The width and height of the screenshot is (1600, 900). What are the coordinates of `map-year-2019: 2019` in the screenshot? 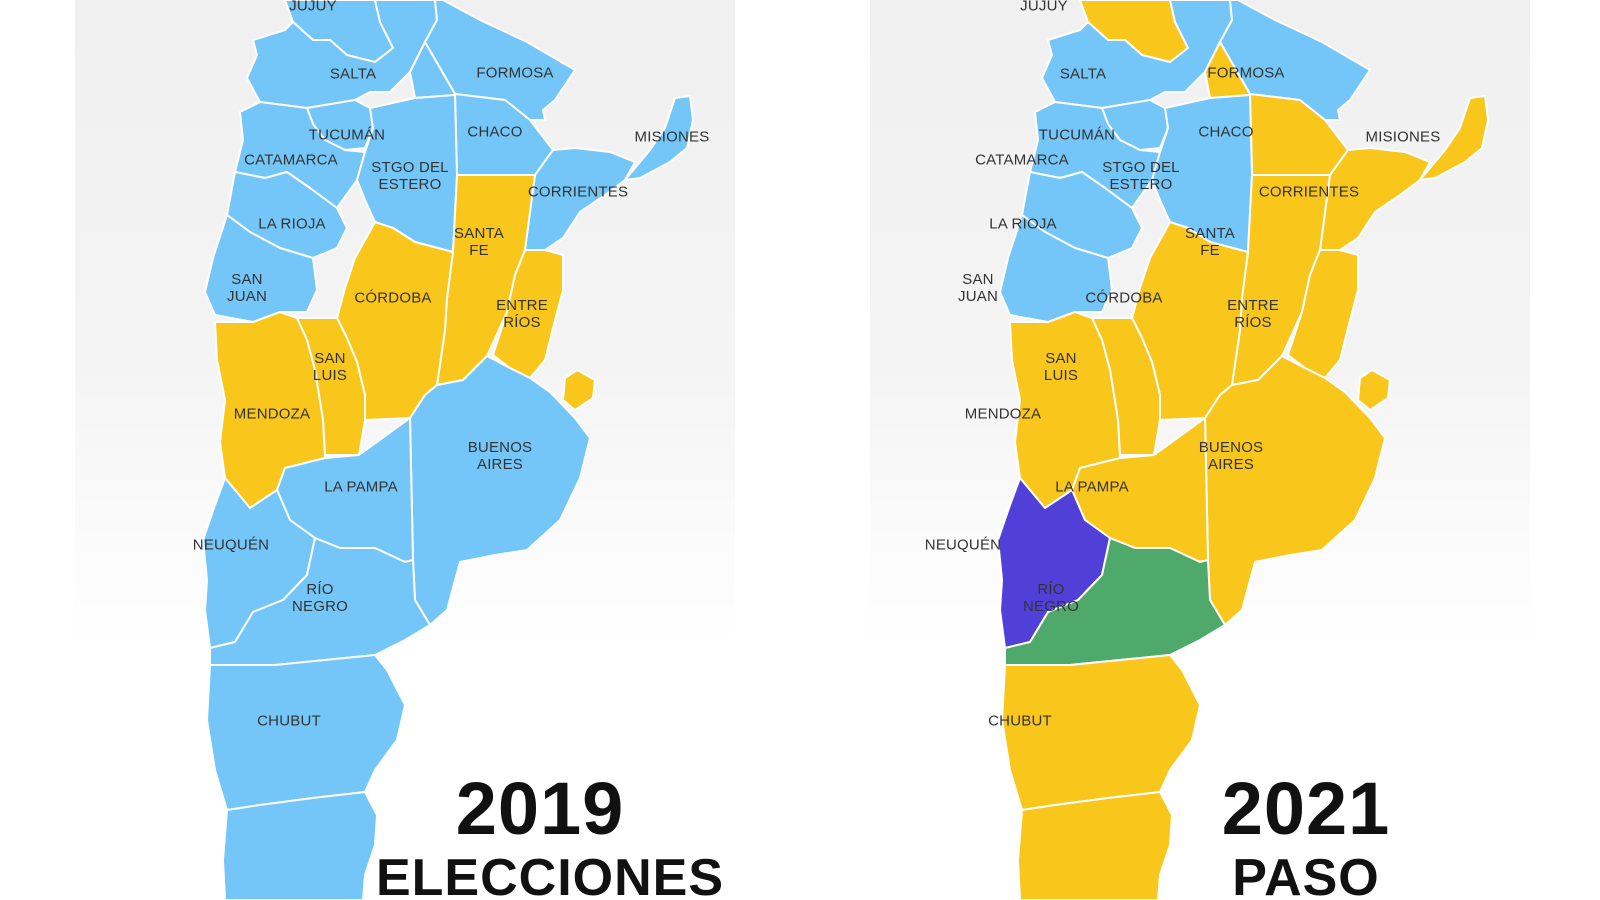 It's located at (540, 808).